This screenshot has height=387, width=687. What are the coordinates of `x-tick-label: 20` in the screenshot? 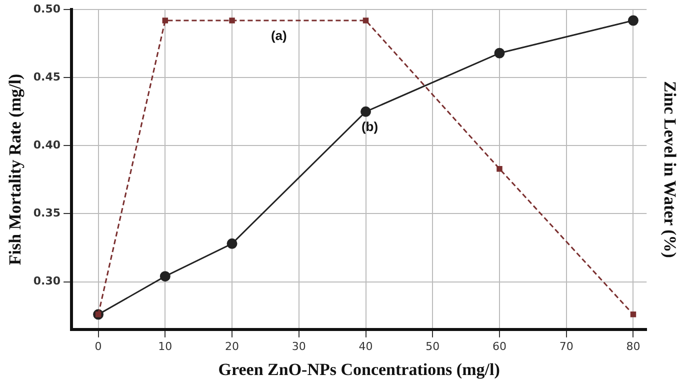 It's located at (232, 346).